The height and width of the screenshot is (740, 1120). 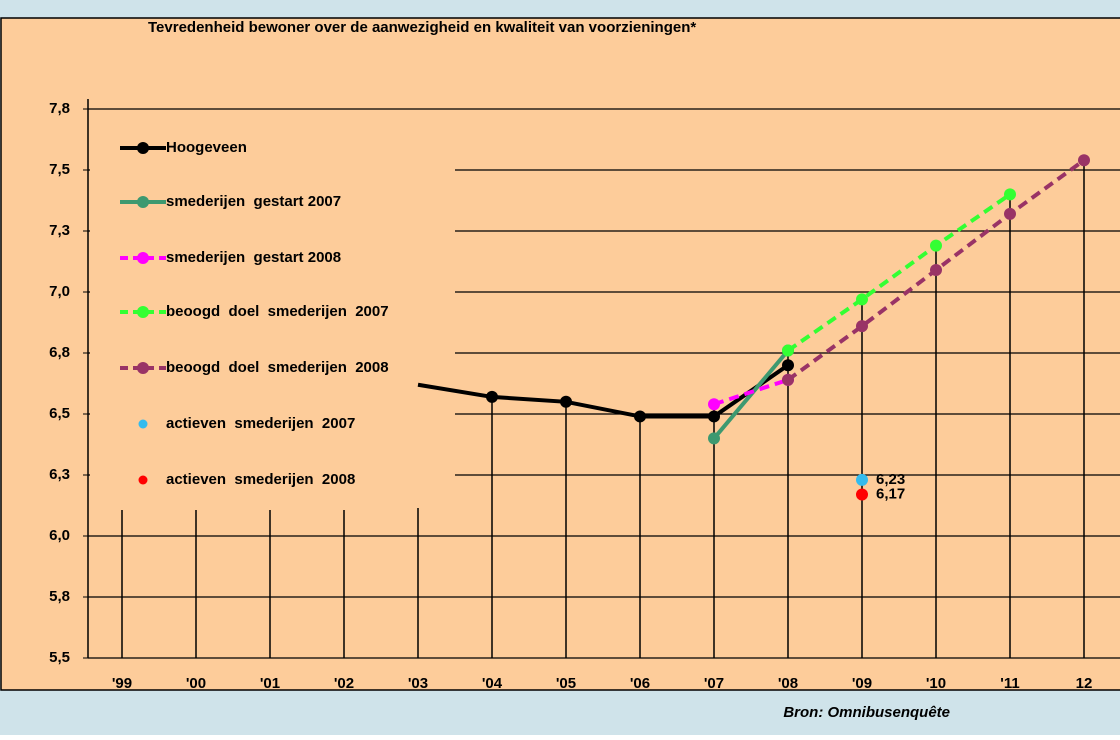 What do you see at coordinates (492, 683) in the screenshot?
I see `x-tick-label: '04` at bounding box center [492, 683].